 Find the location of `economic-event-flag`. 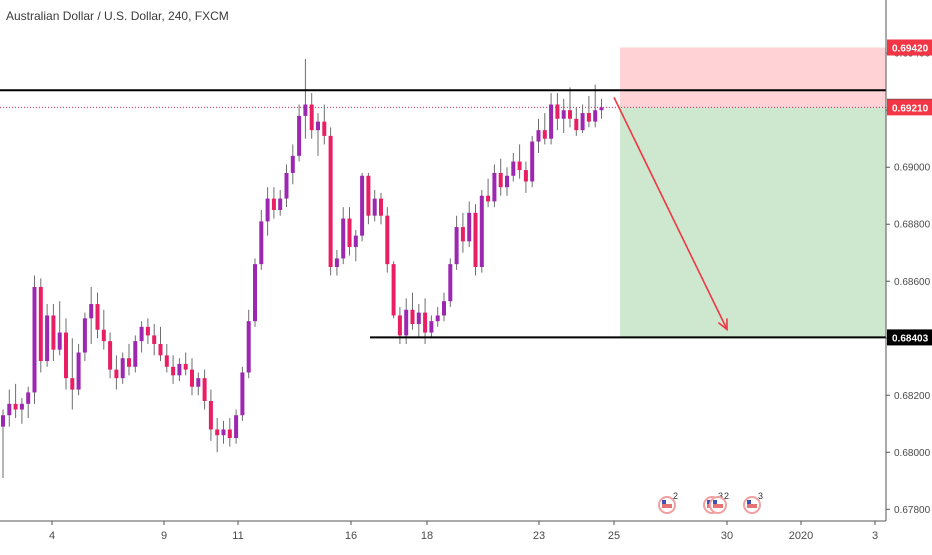

economic-event-flag is located at coordinates (718, 506).